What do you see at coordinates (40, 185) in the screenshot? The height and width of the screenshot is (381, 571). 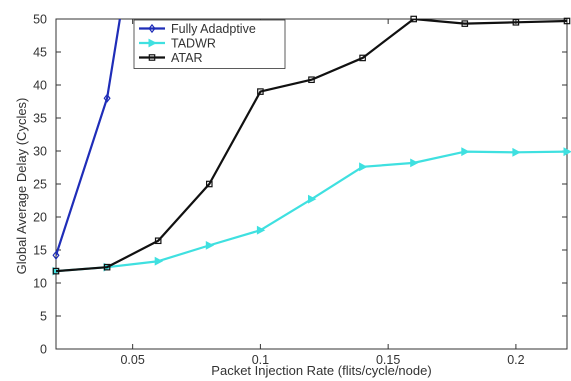 I see `y-tick-label: 25` at bounding box center [40, 185].